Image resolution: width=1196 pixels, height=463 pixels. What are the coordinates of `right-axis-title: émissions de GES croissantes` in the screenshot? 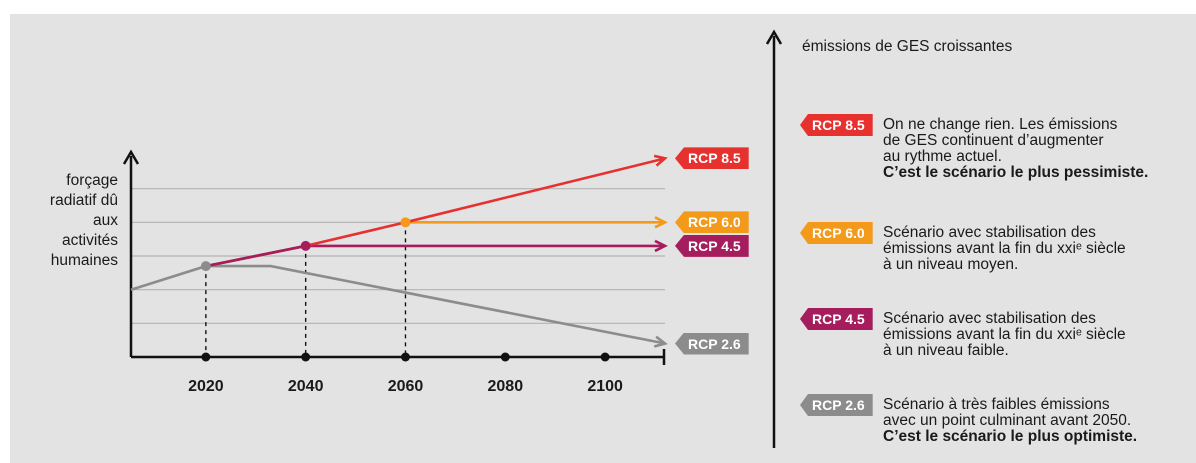 It's located at (907, 46).